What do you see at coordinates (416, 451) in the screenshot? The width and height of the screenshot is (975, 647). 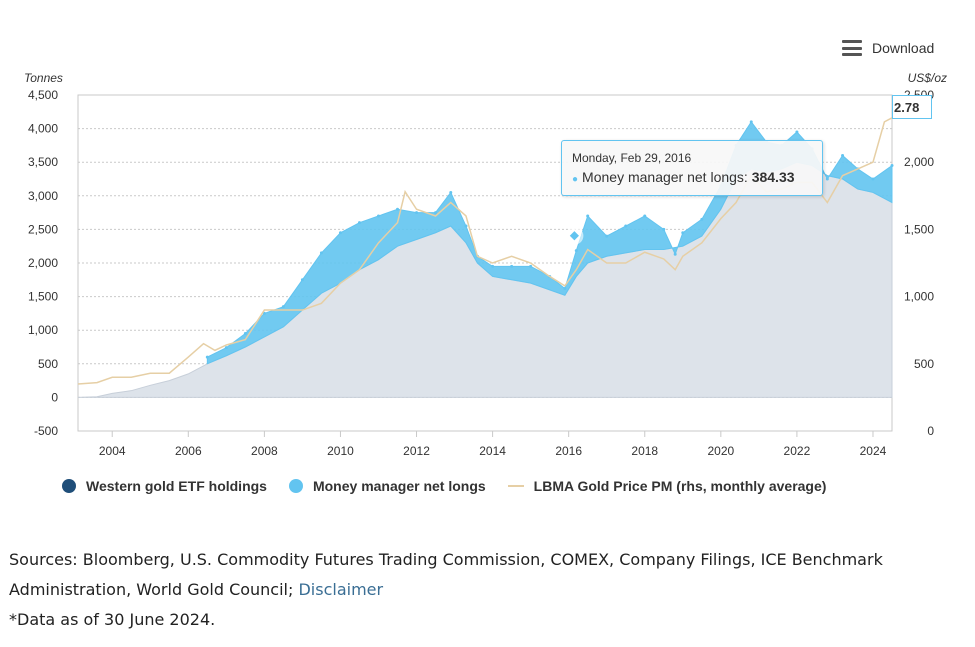 I see `x-tick-label: 2012` at bounding box center [416, 451].